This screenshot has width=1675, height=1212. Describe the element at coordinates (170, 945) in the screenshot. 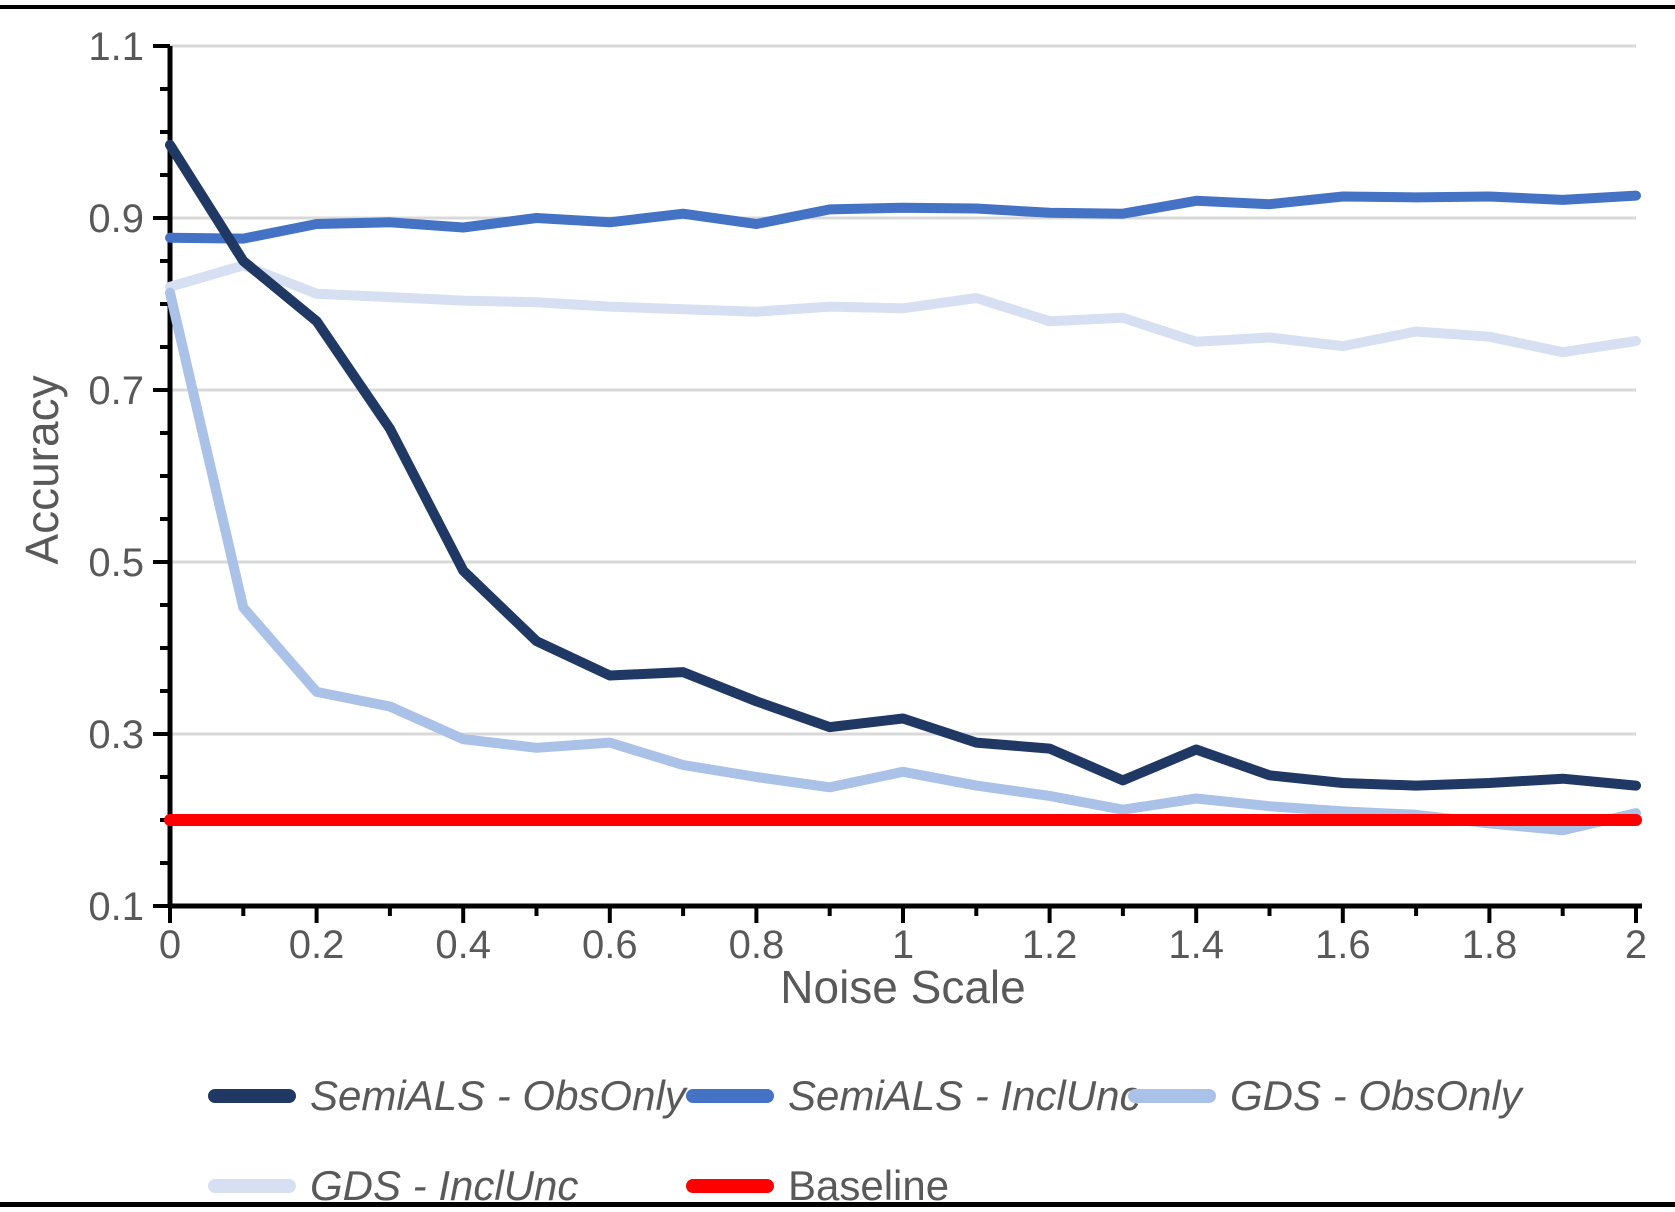

I see `x-tick-label: 0` at that location.